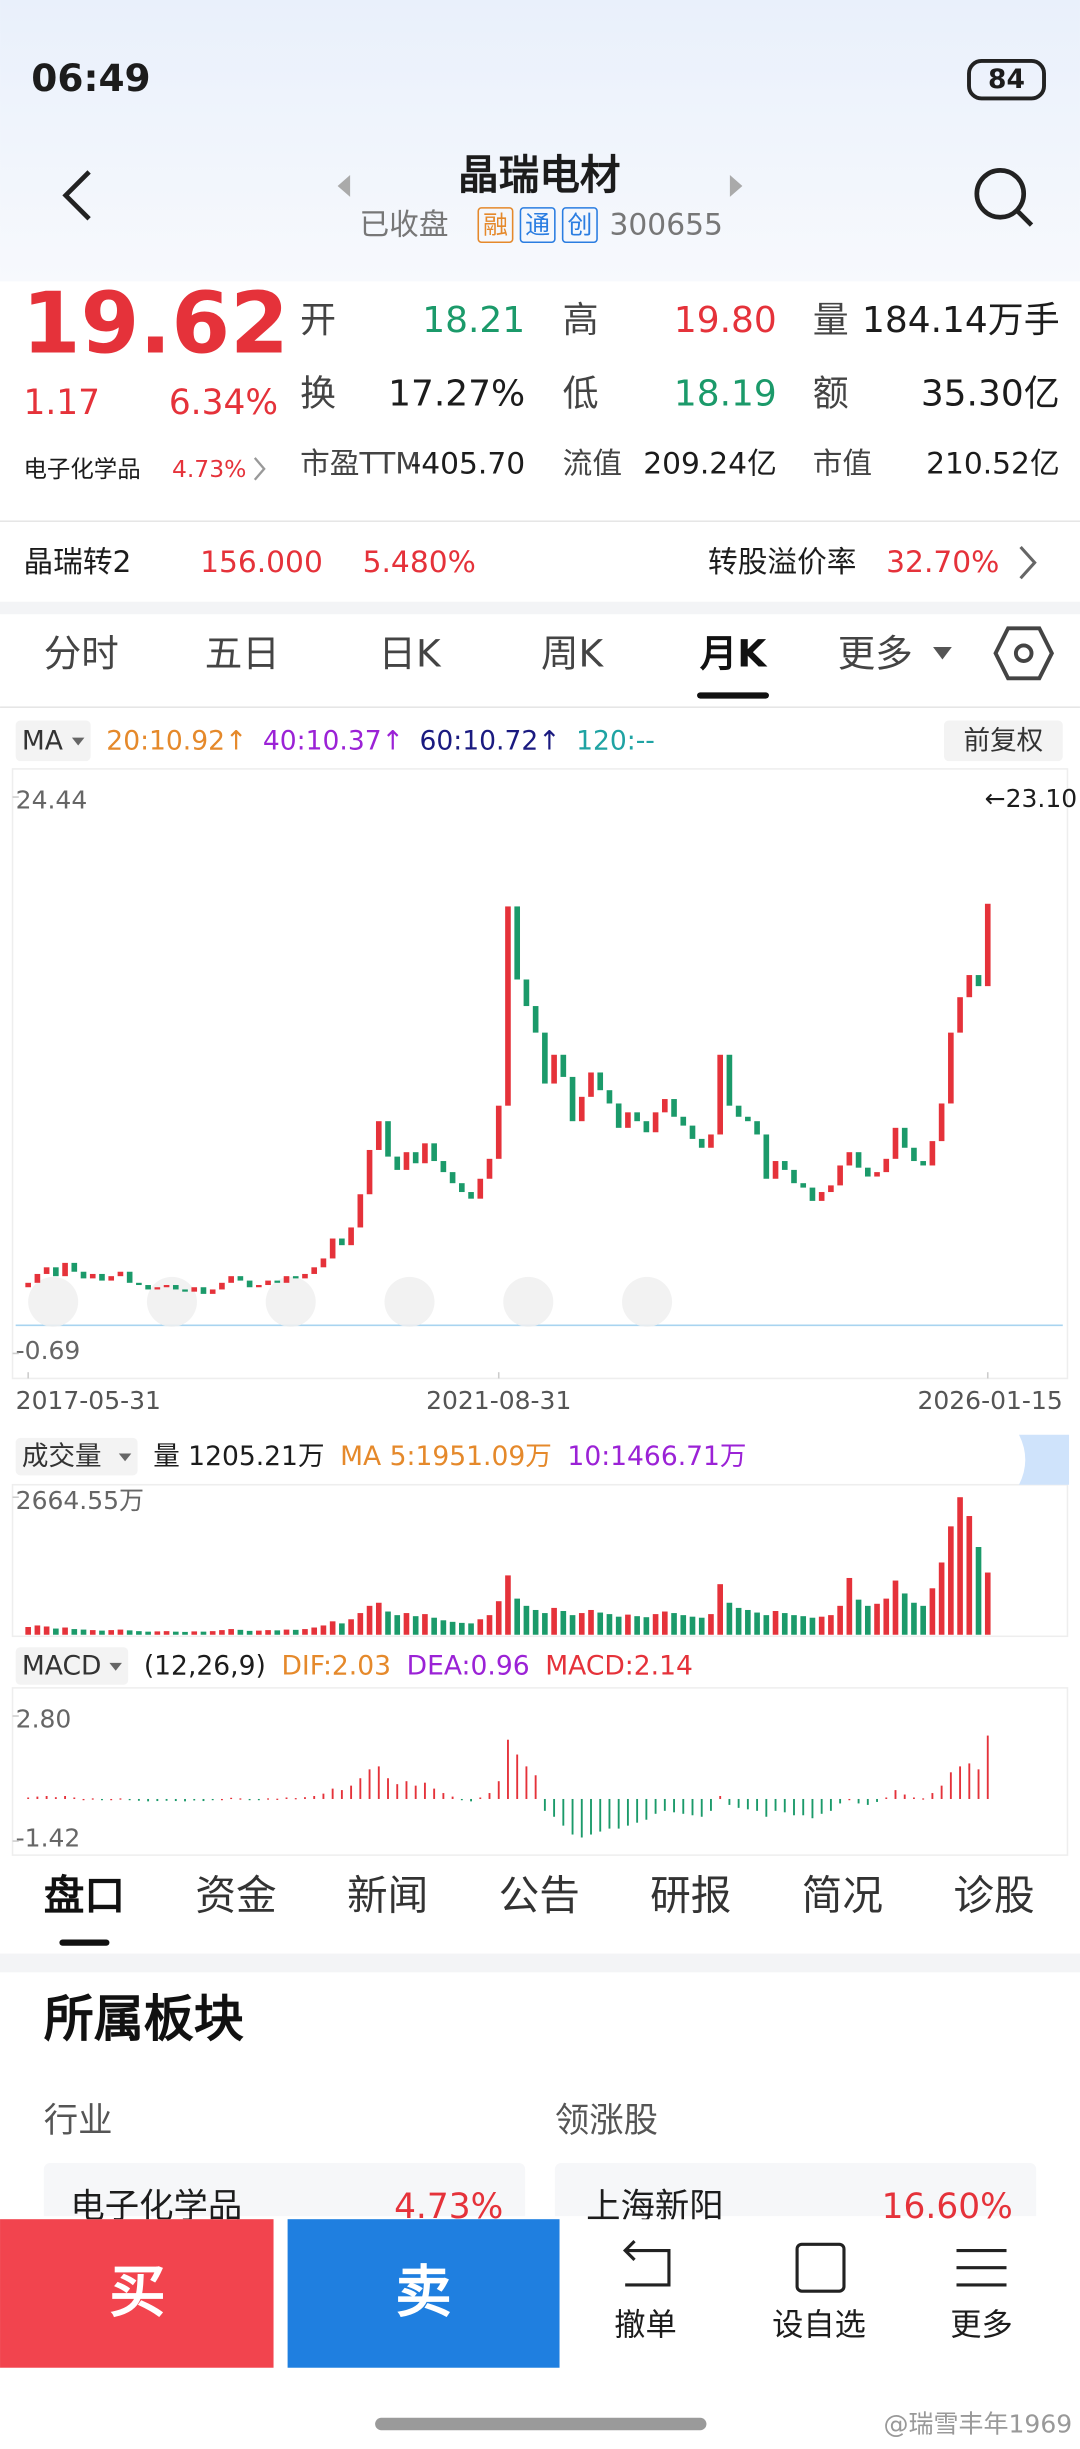 This screenshot has height=2449, width=1080. Describe the element at coordinates (171, 1301) in the screenshot. I see `zoom-out` at that location.